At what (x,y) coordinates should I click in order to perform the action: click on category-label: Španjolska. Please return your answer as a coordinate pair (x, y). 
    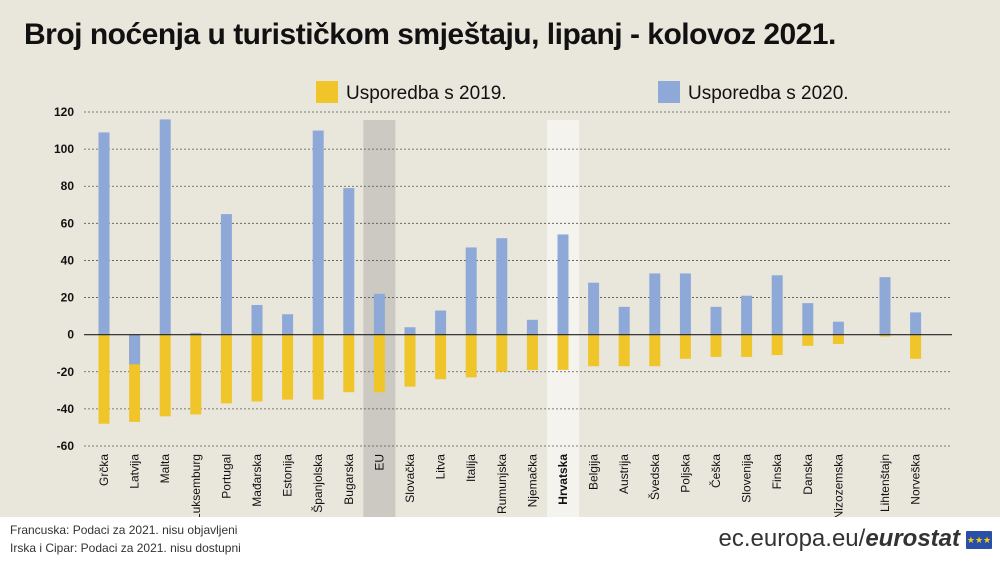
    Looking at the image, I should click on (317, 483).